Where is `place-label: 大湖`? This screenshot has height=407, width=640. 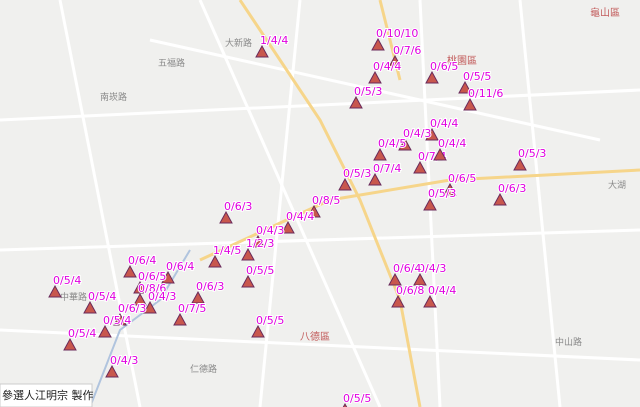 place-label: 大湖 is located at coordinates (617, 185).